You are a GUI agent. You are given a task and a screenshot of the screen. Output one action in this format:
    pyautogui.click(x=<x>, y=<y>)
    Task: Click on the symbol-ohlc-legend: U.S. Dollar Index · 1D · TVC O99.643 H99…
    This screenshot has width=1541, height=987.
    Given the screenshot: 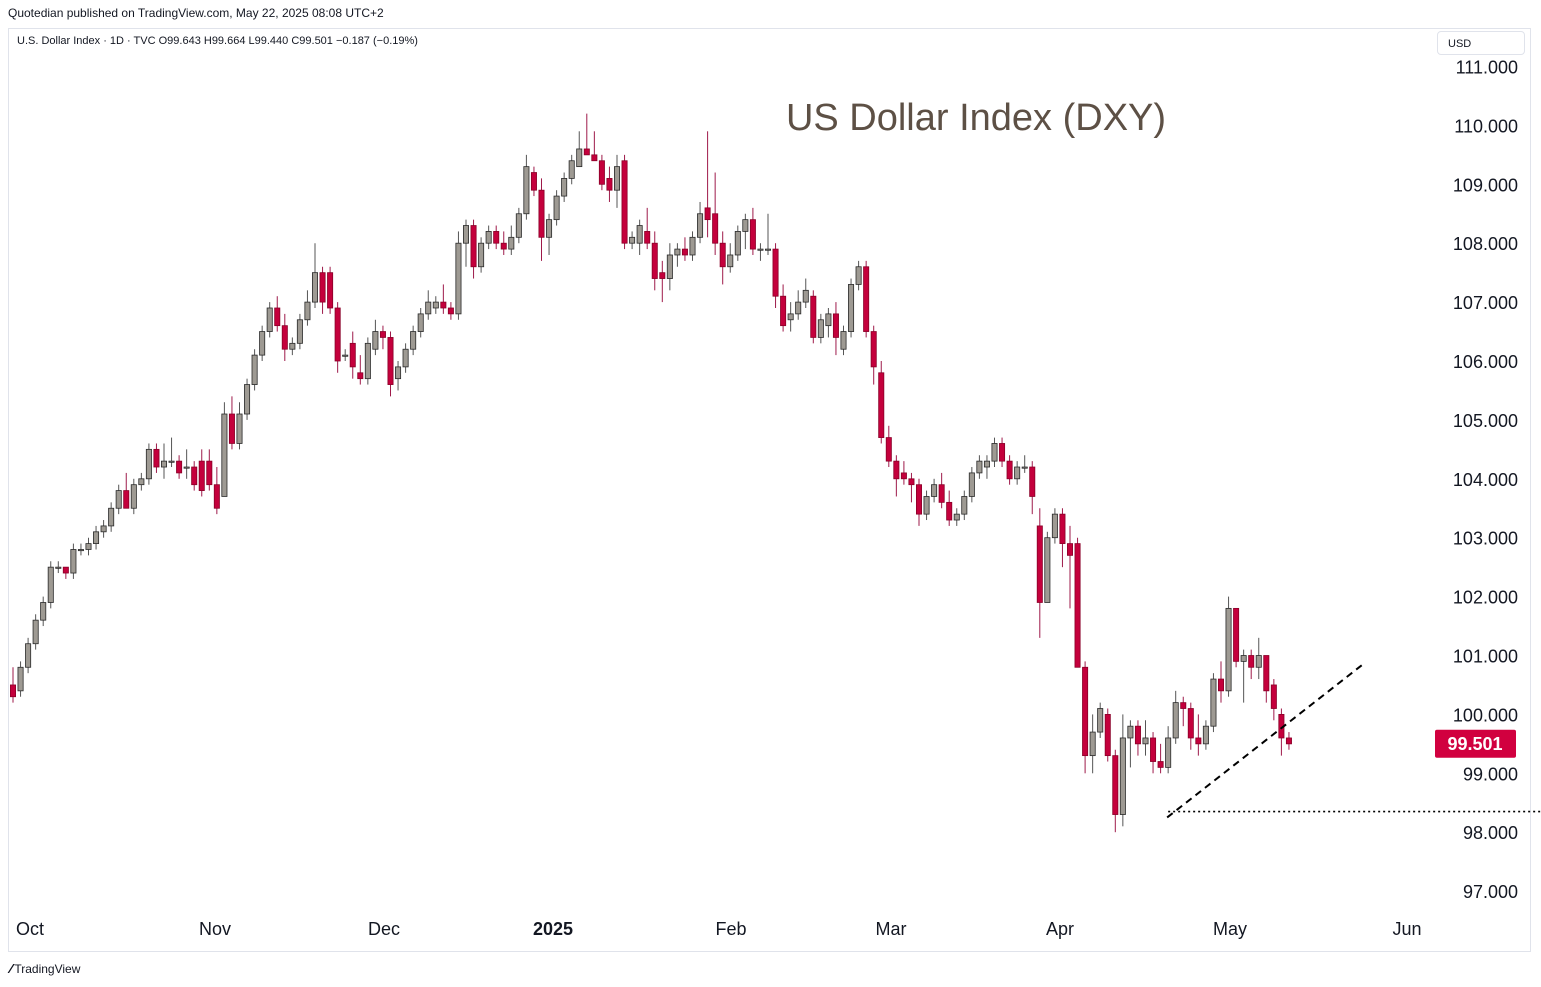 What is the action you would take?
    pyautogui.click(x=217, y=41)
    